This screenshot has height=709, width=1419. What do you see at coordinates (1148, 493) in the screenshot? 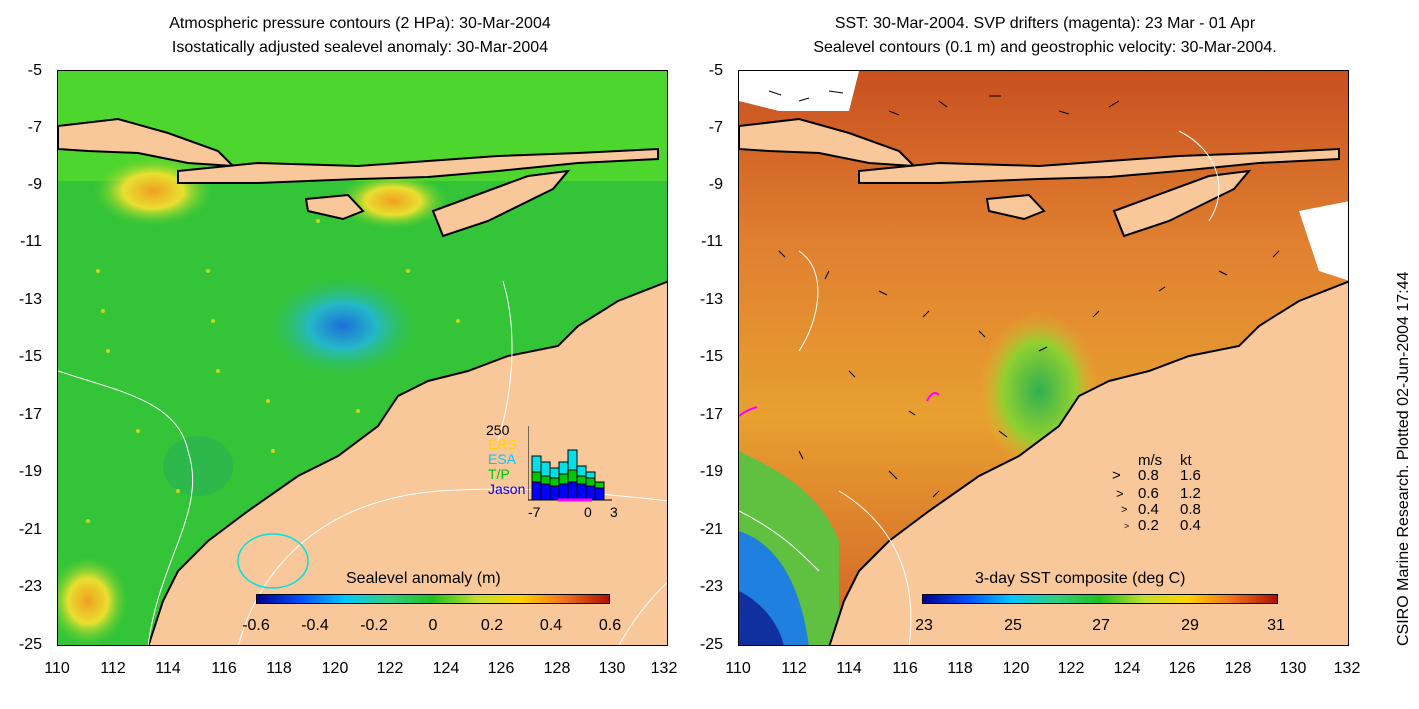
I see `velocity-legend-ms: 0.6` at bounding box center [1148, 493].